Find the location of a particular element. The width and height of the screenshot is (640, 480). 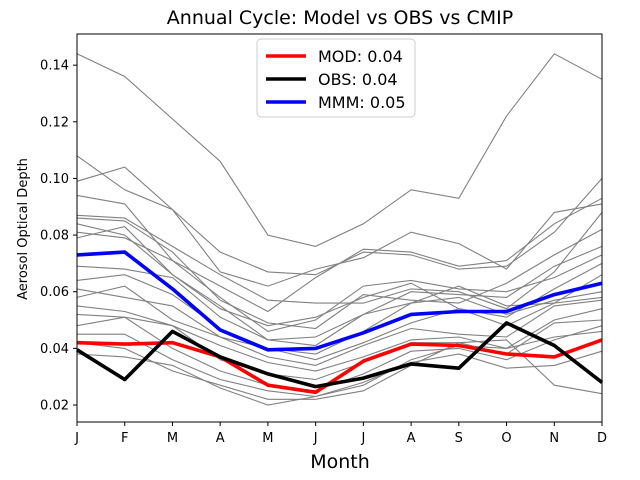

y-tick-label: 0.12 is located at coordinates (54, 122).